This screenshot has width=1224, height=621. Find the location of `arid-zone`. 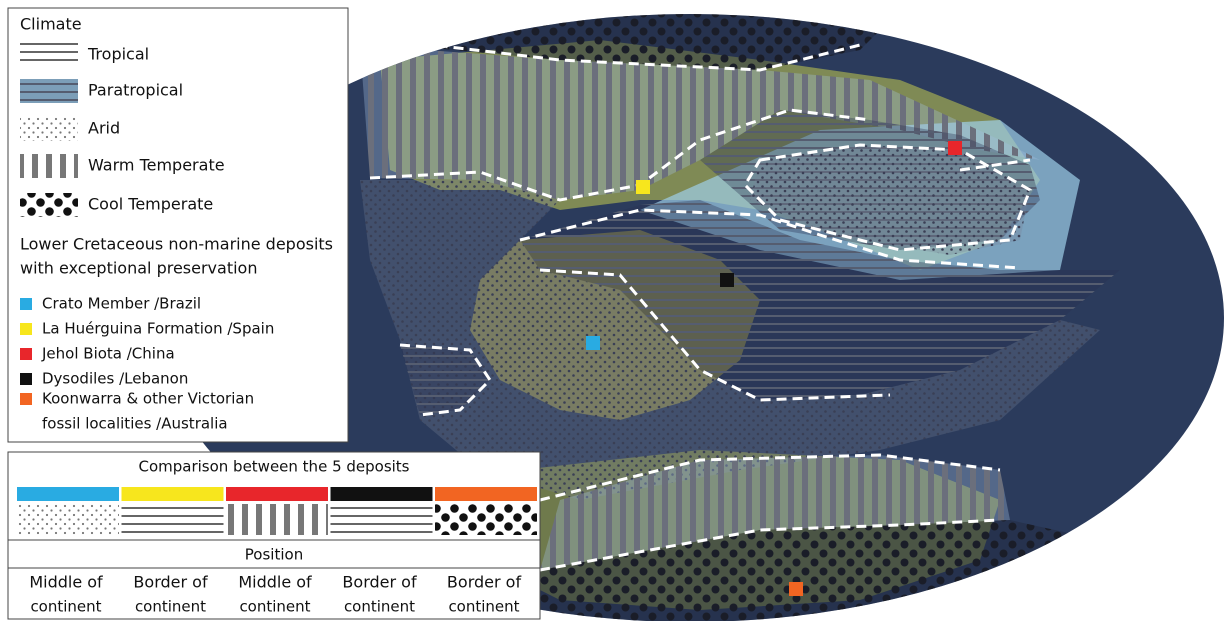

arid-zone is located at coordinates (890, 200).